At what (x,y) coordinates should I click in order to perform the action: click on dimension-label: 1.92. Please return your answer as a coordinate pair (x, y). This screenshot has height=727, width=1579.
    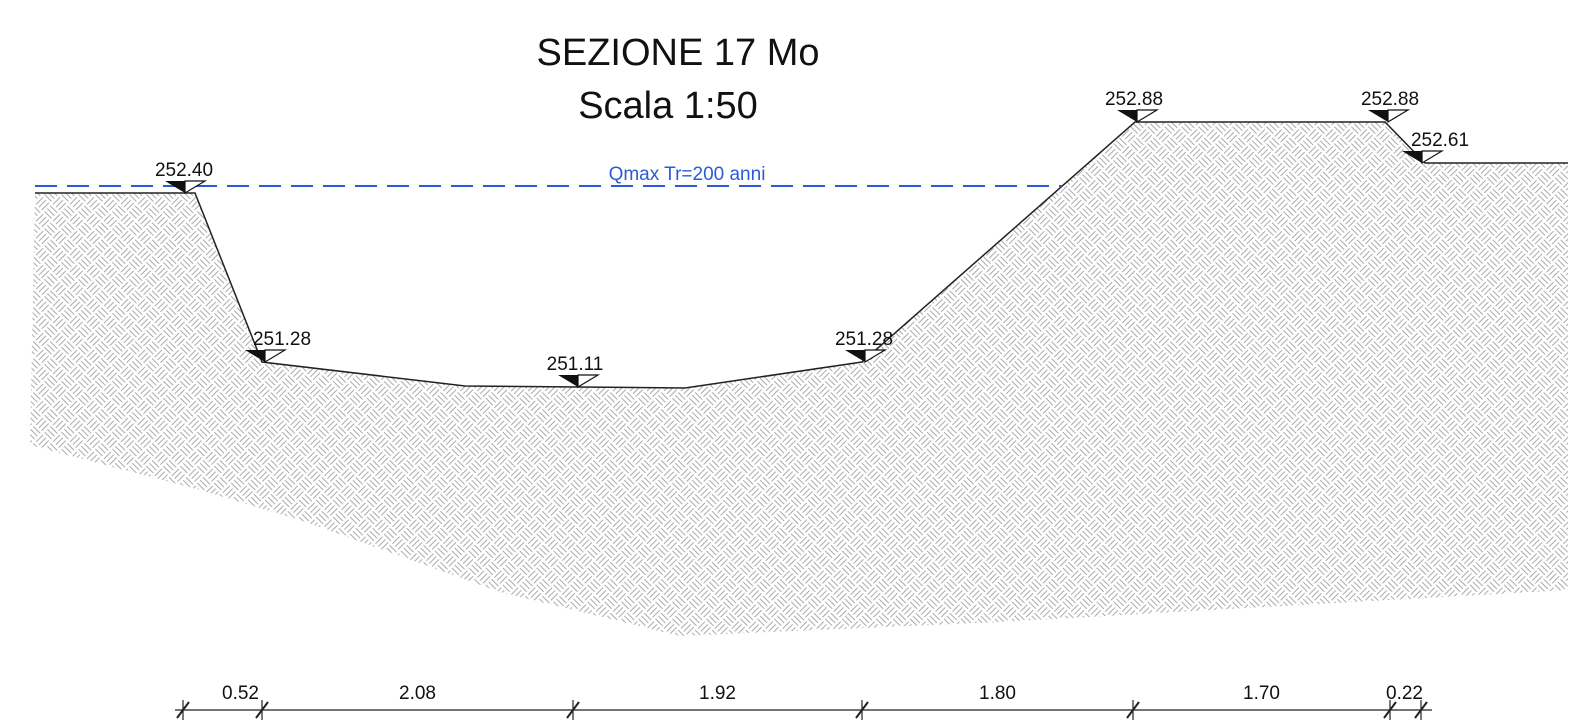
    Looking at the image, I should click on (717, 693).